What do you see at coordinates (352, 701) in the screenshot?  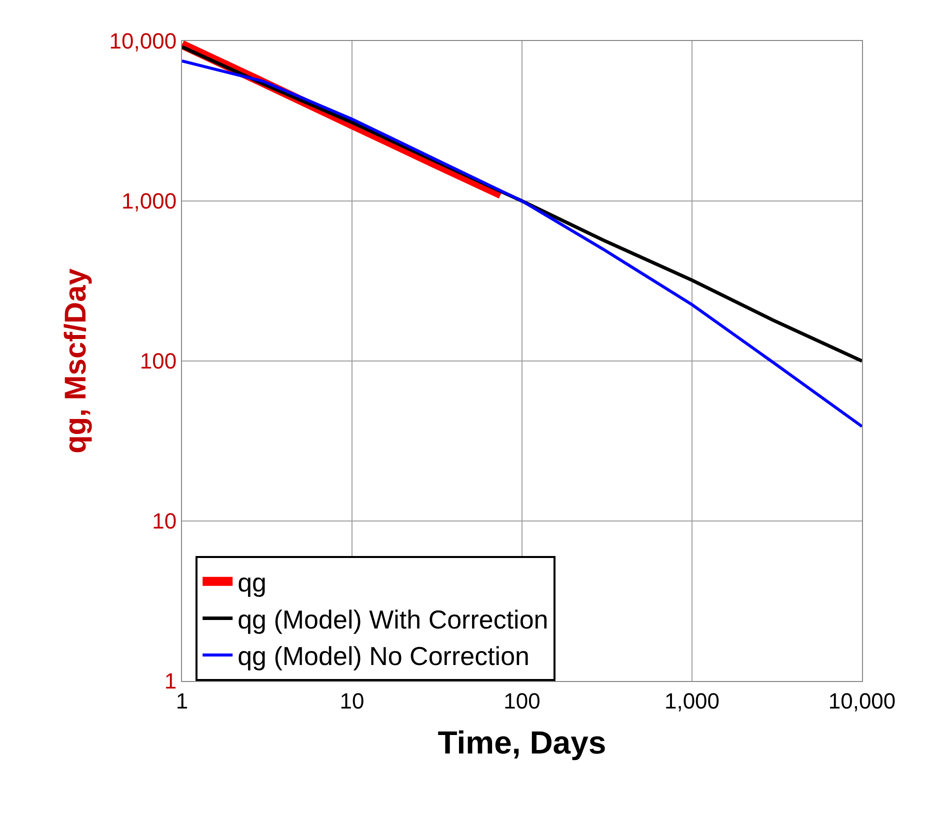 I see `x-tick-label: 10` at bounding box center [352, 701].